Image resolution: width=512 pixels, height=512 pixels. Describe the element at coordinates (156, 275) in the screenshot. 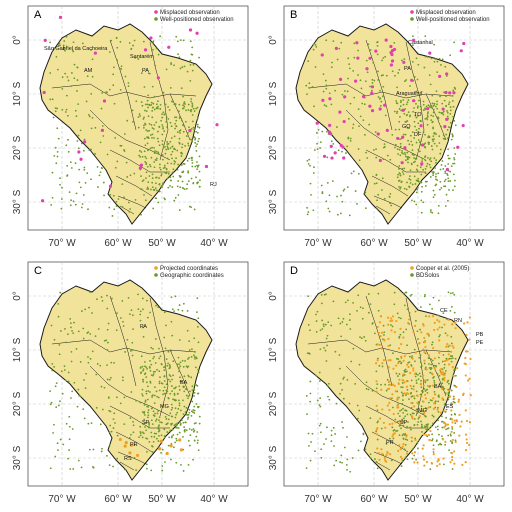

I see `legend-swatch` at that location.